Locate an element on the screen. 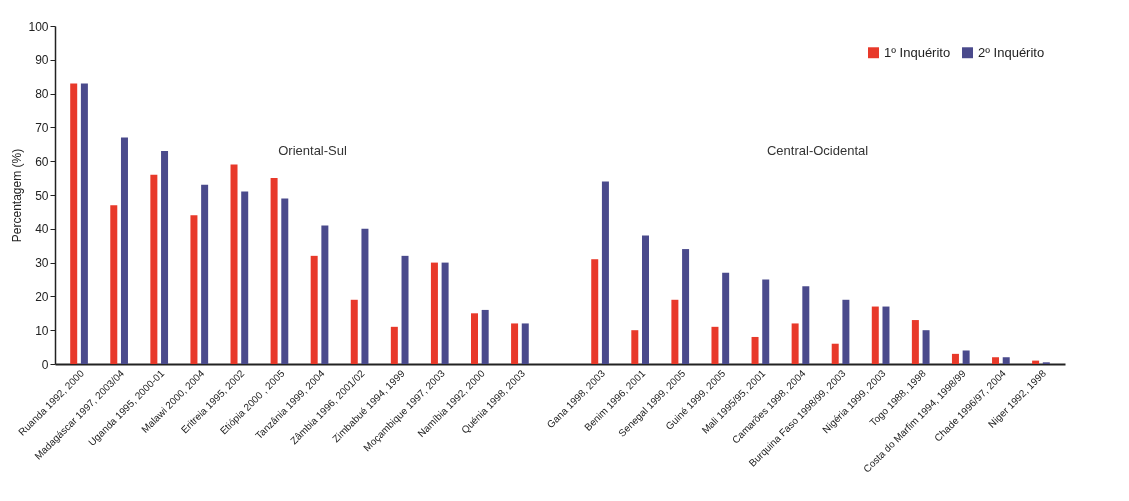  y-tick-label: 30 is located at coordinates (42, 263).